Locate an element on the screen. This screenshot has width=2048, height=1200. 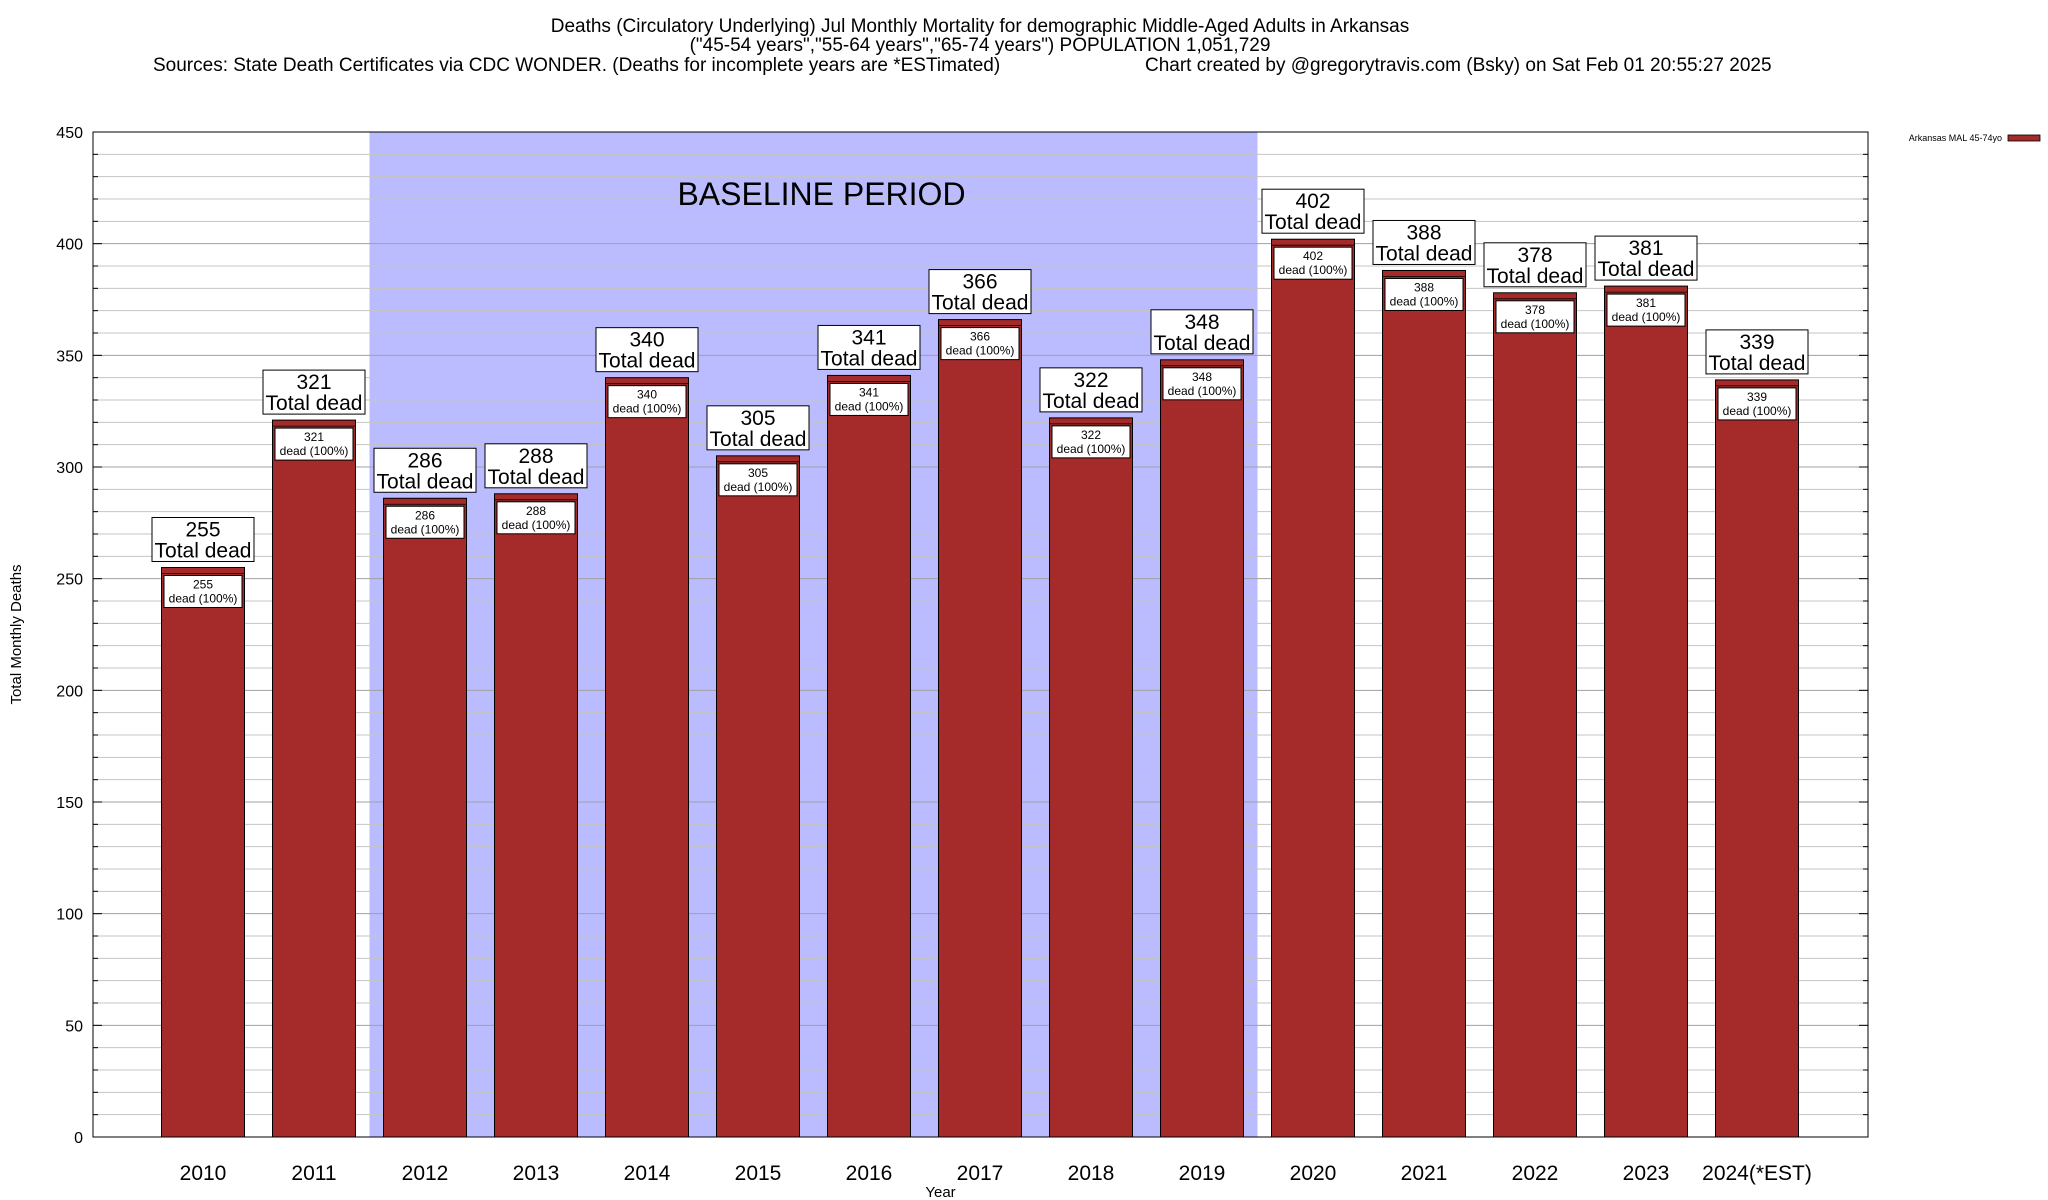
top-label-value: 286 is located at coordinates (424, 460).